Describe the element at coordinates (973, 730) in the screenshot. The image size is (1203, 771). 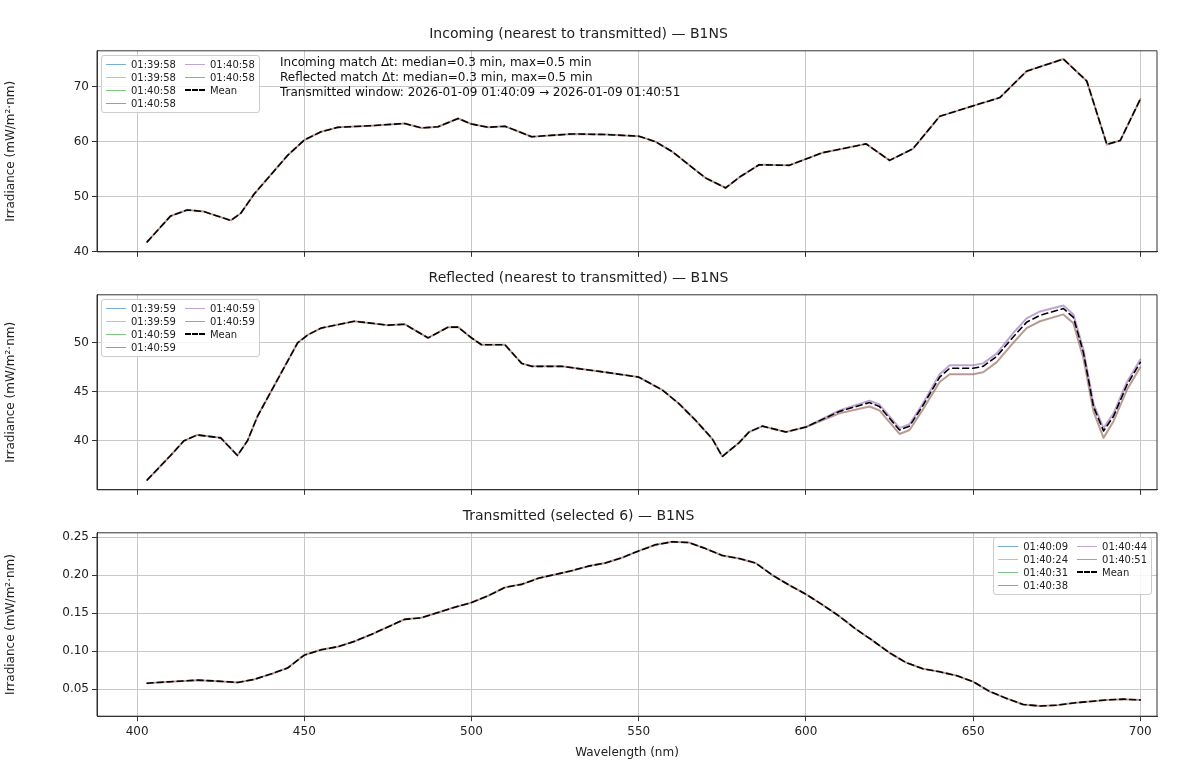
I see `x-tick-label: 650` at that location.